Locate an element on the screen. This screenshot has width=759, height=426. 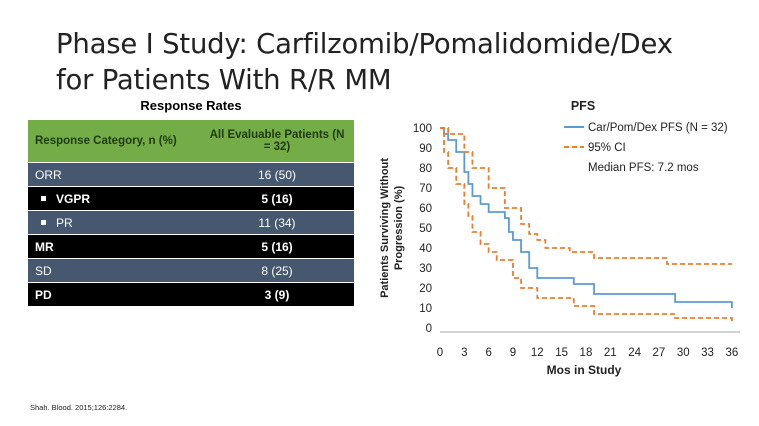
y-tick-label: 60 is located at coordinates (425, 209).